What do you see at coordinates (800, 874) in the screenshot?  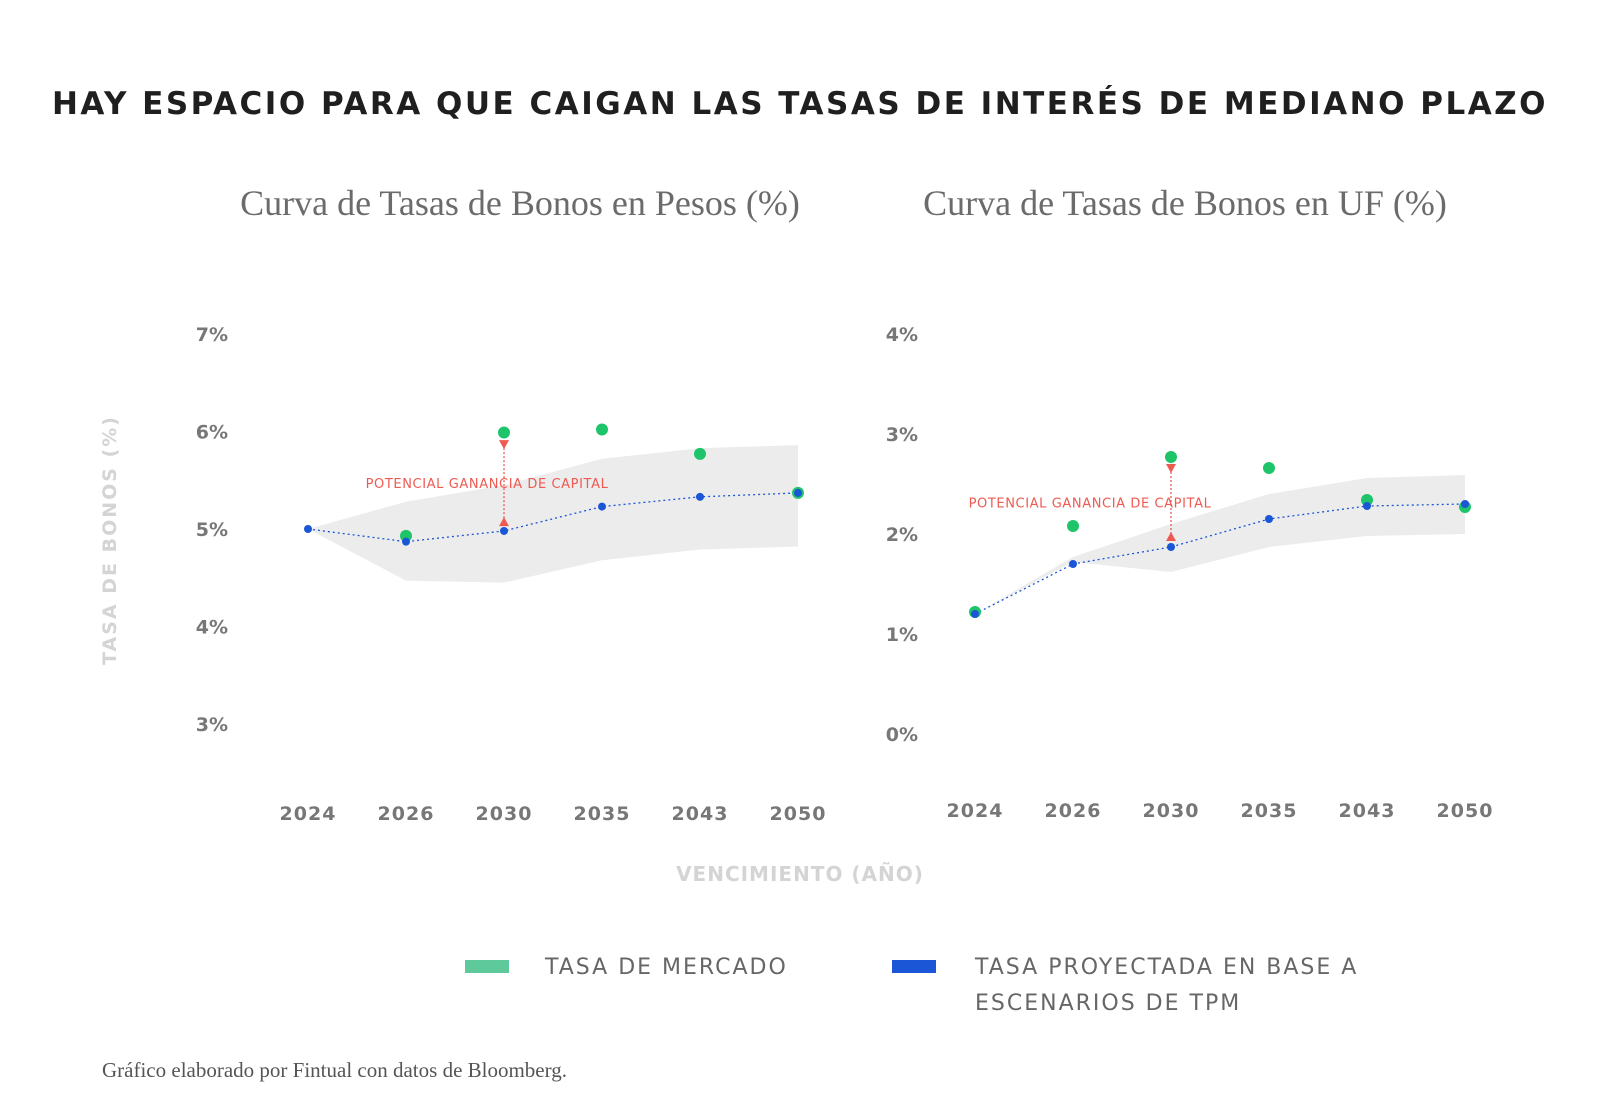 I see `x-axis-label: VENCIMIENTO (AÑO)` at bounding box center [800, 874].